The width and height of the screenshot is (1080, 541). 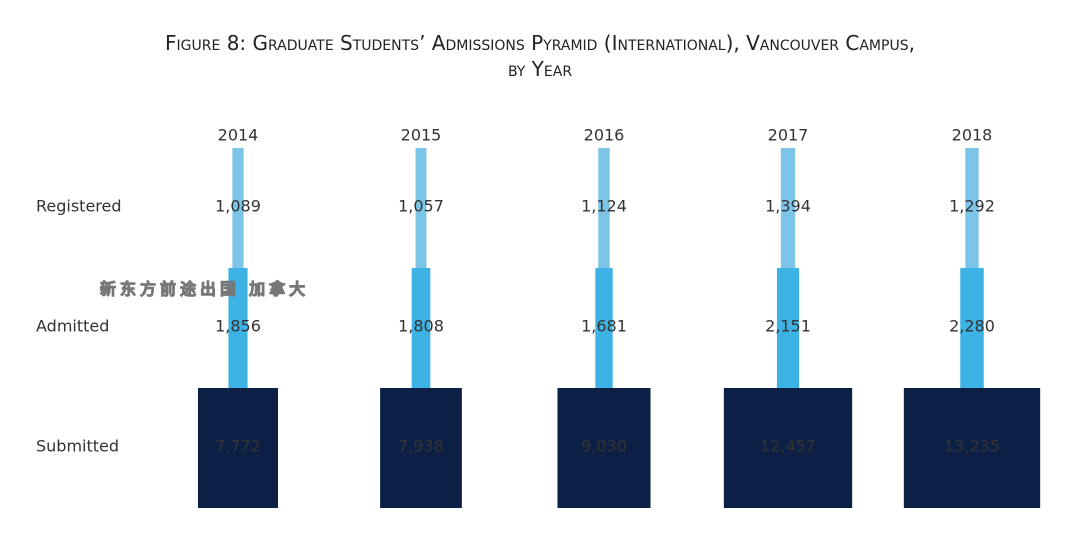 I want to click on year-label: 2016, so click(x=604, y=135).